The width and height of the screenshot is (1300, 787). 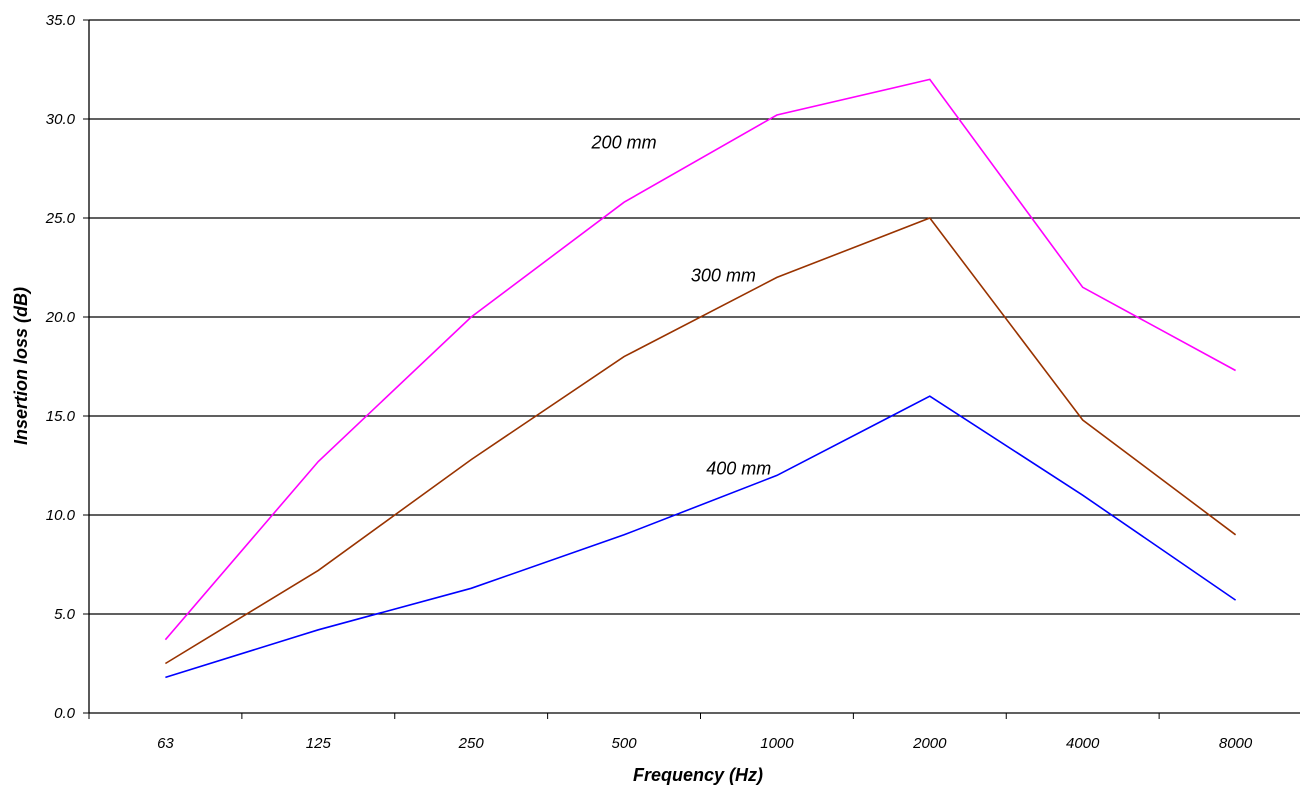 What do you see at coordinates (165, 743) in the screenshot?
I see `x-tick-label: 63` at bounding box center [165, 743].